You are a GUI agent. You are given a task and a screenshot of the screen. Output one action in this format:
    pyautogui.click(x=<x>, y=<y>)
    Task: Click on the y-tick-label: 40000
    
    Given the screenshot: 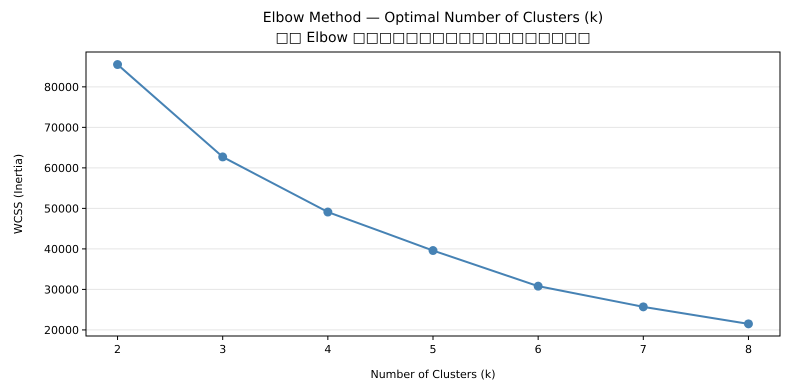 What is the action you would take?
    pyautogui.click(x=61, y=249)
    